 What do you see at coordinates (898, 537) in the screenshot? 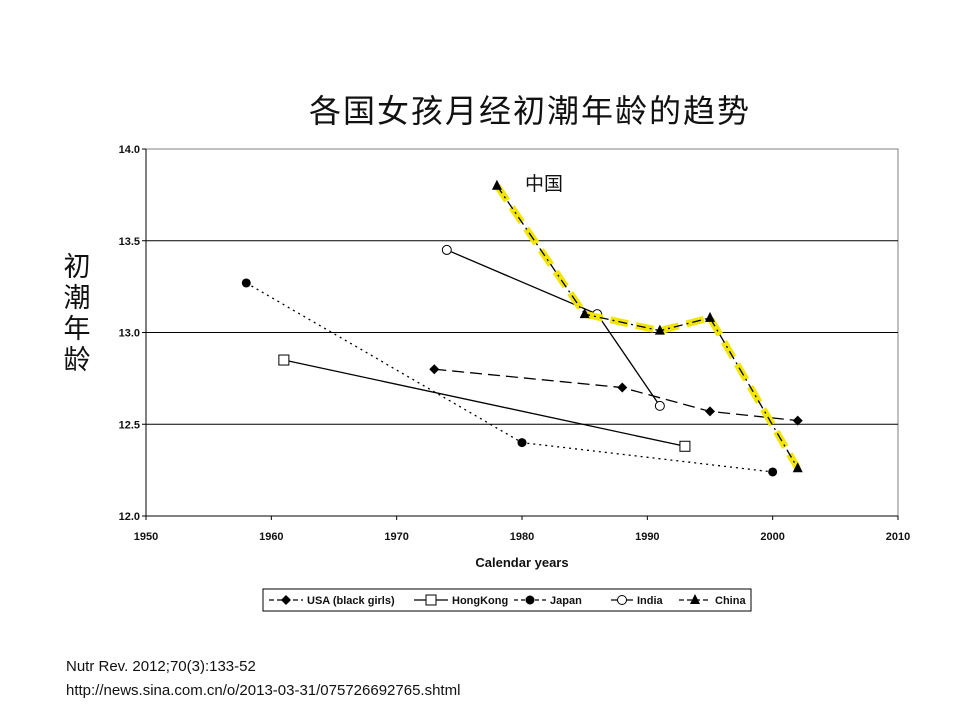
I see `x-tick-label: 2010` at bounding box center [898, 537].